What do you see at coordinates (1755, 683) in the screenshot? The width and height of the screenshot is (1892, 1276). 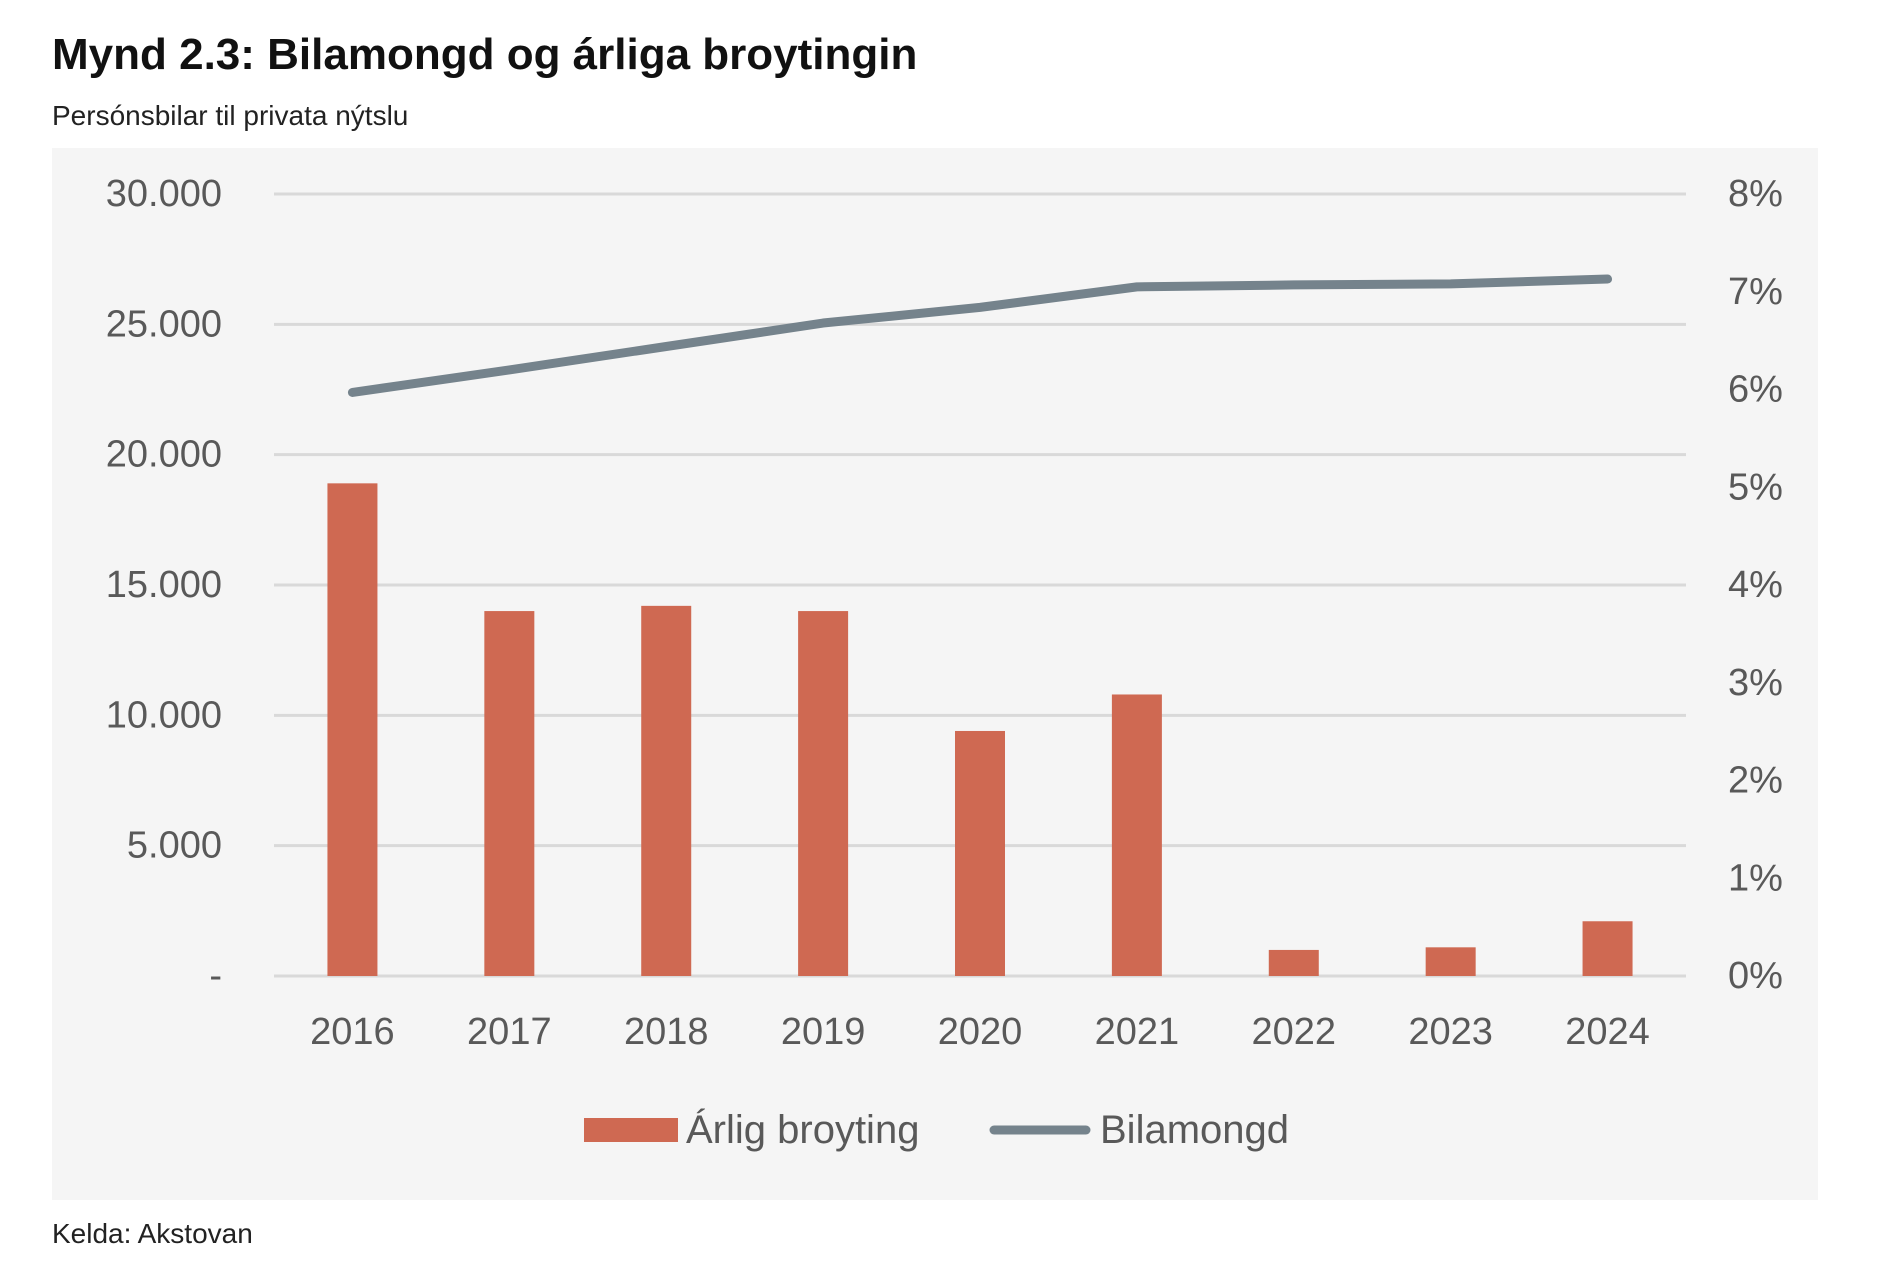 I see `right-axis-tick-label: 3%` at bounding box center [1755, 683].